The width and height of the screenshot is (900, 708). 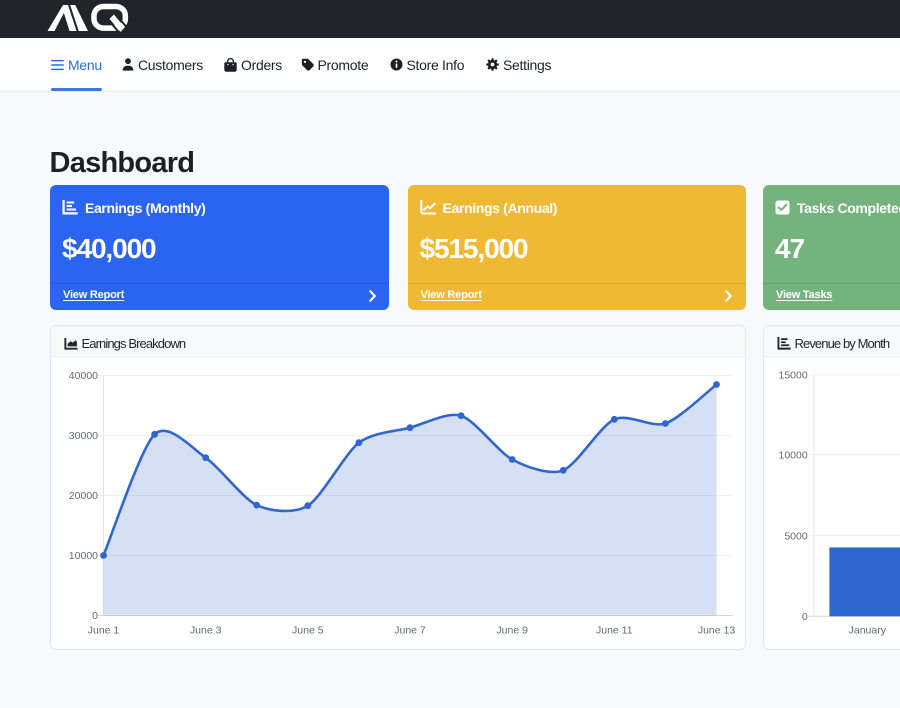 I want to click on svg-text: 5000, so click(x=796, y=536).